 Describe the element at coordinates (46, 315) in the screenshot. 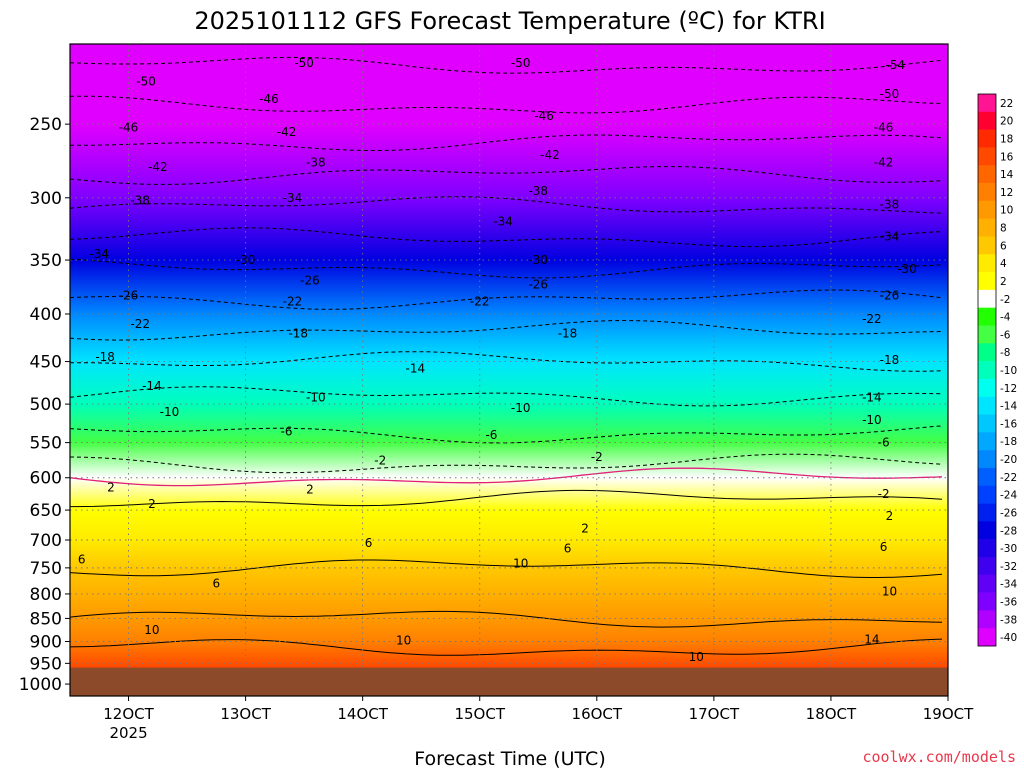

I see `y-tick-label: 400` at that location.